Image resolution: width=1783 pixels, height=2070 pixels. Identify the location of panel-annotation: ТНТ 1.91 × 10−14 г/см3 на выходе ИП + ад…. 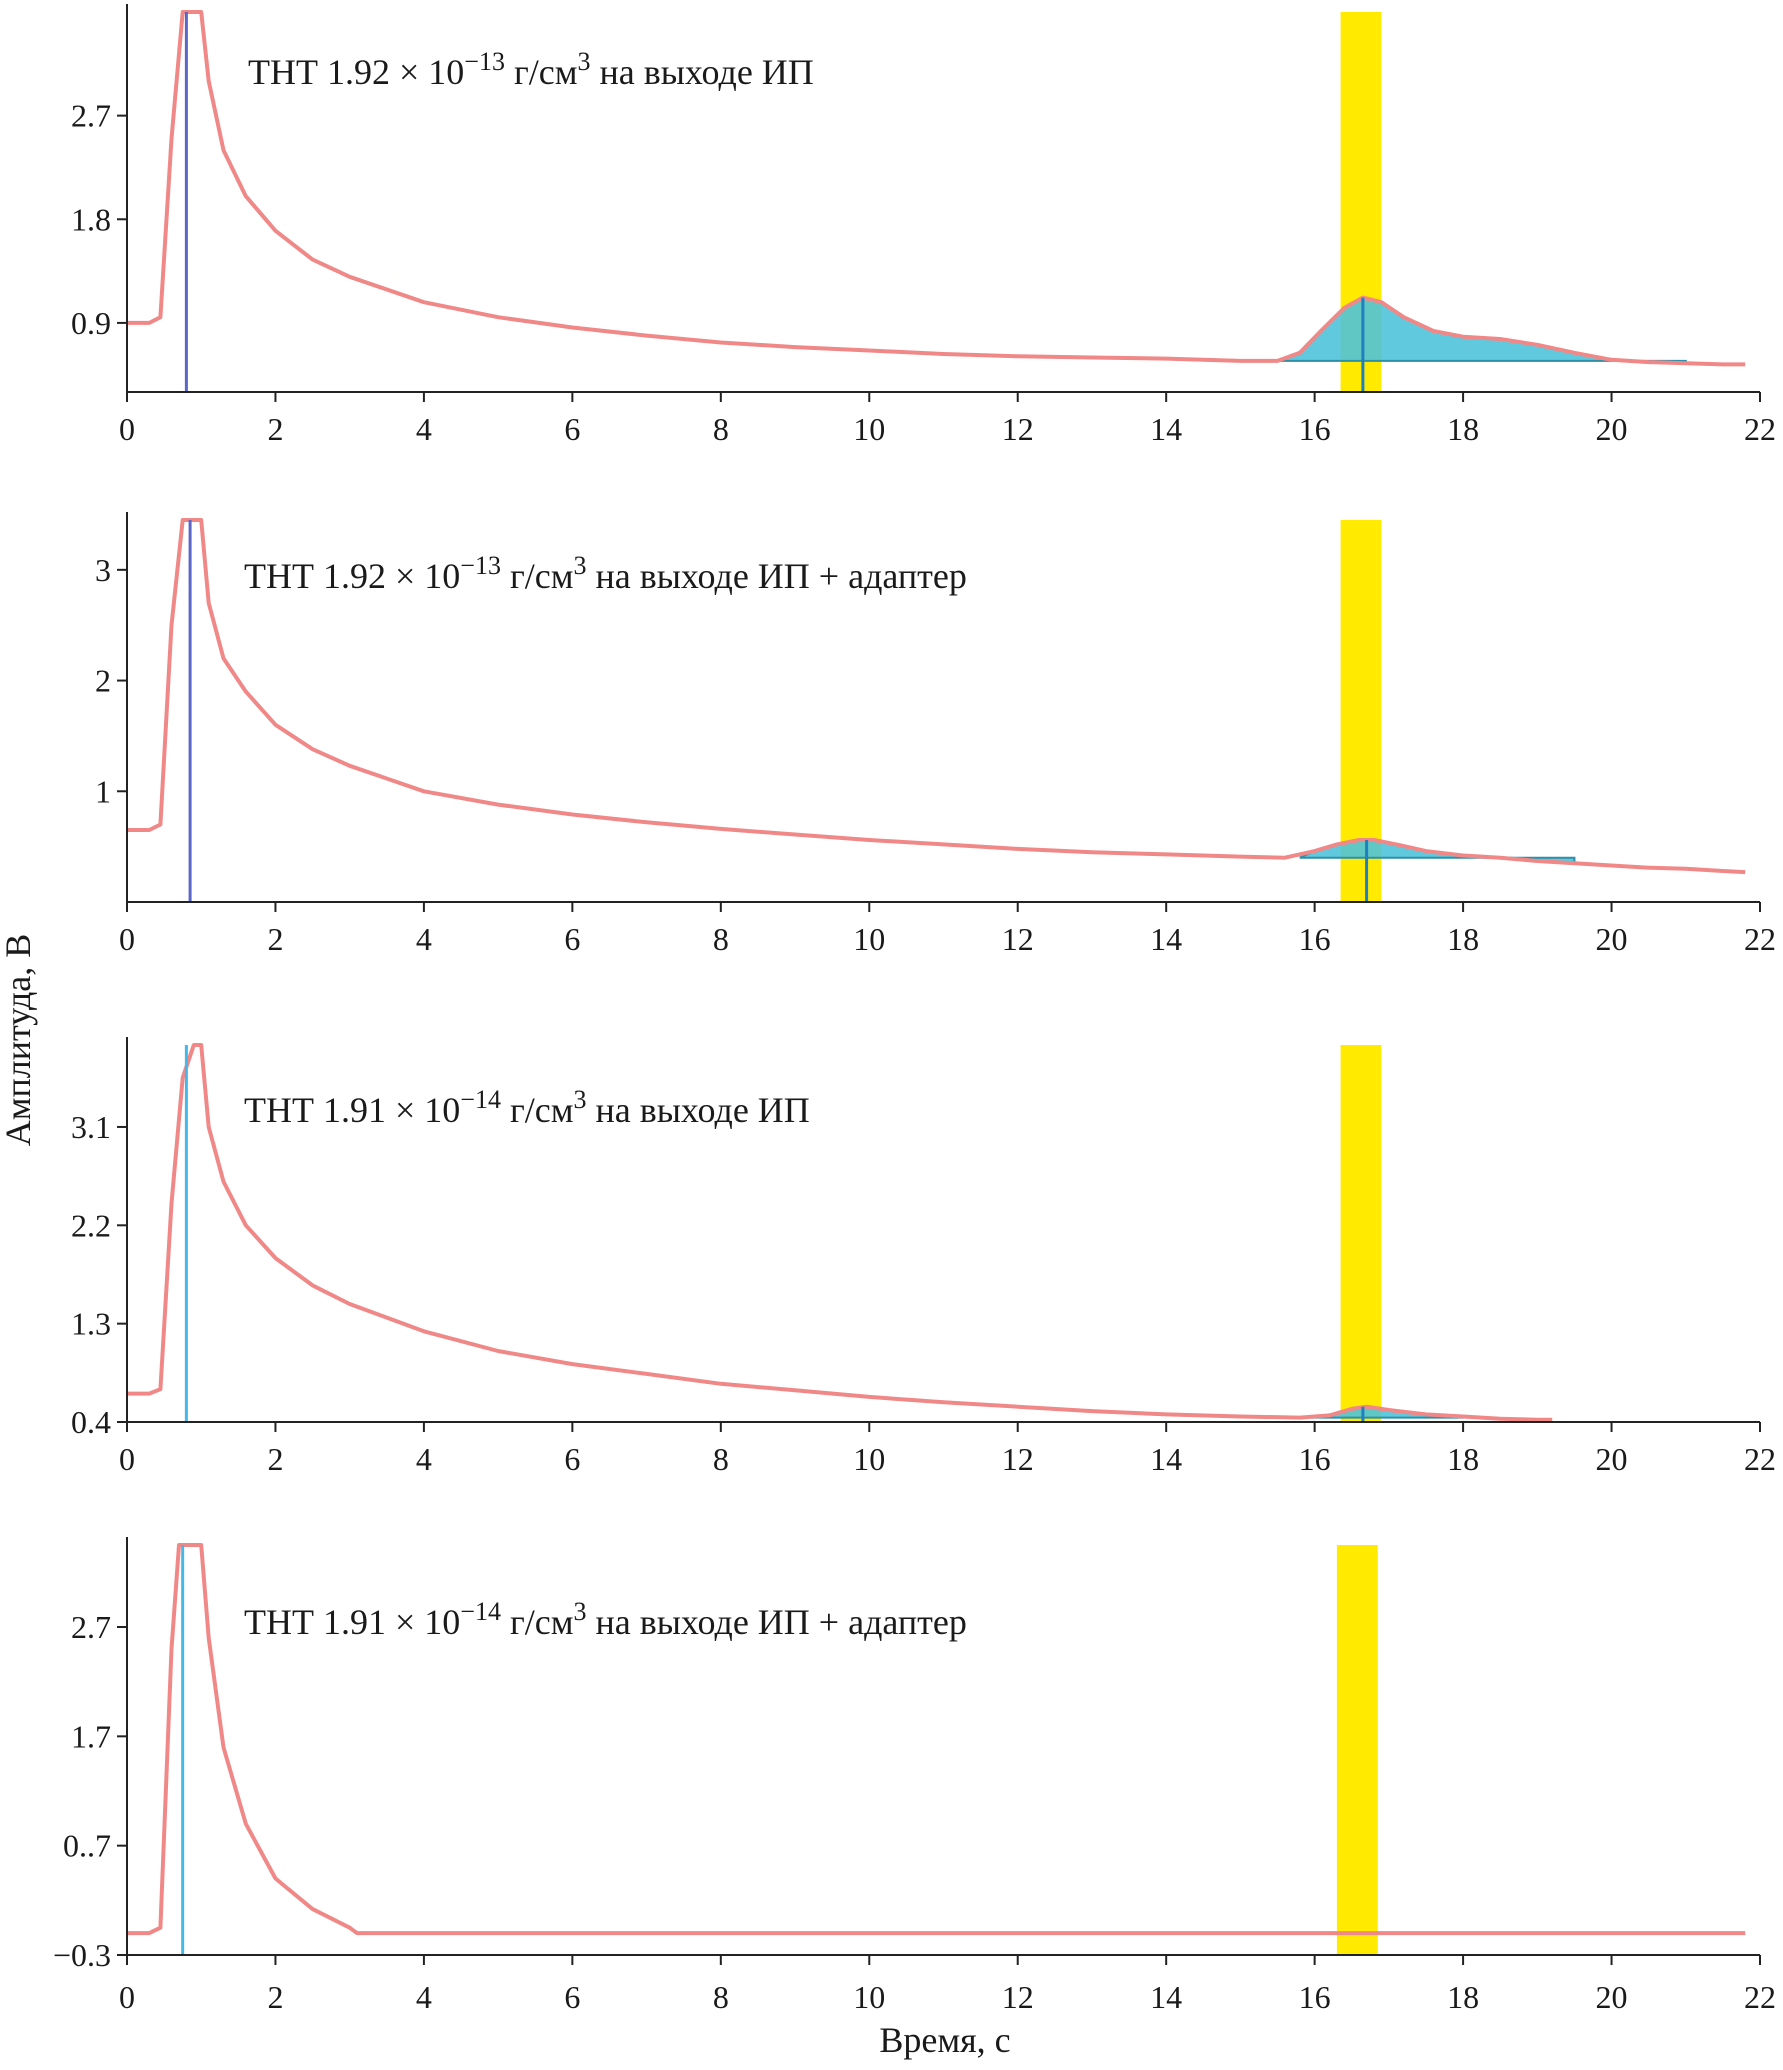
(605, 1619).